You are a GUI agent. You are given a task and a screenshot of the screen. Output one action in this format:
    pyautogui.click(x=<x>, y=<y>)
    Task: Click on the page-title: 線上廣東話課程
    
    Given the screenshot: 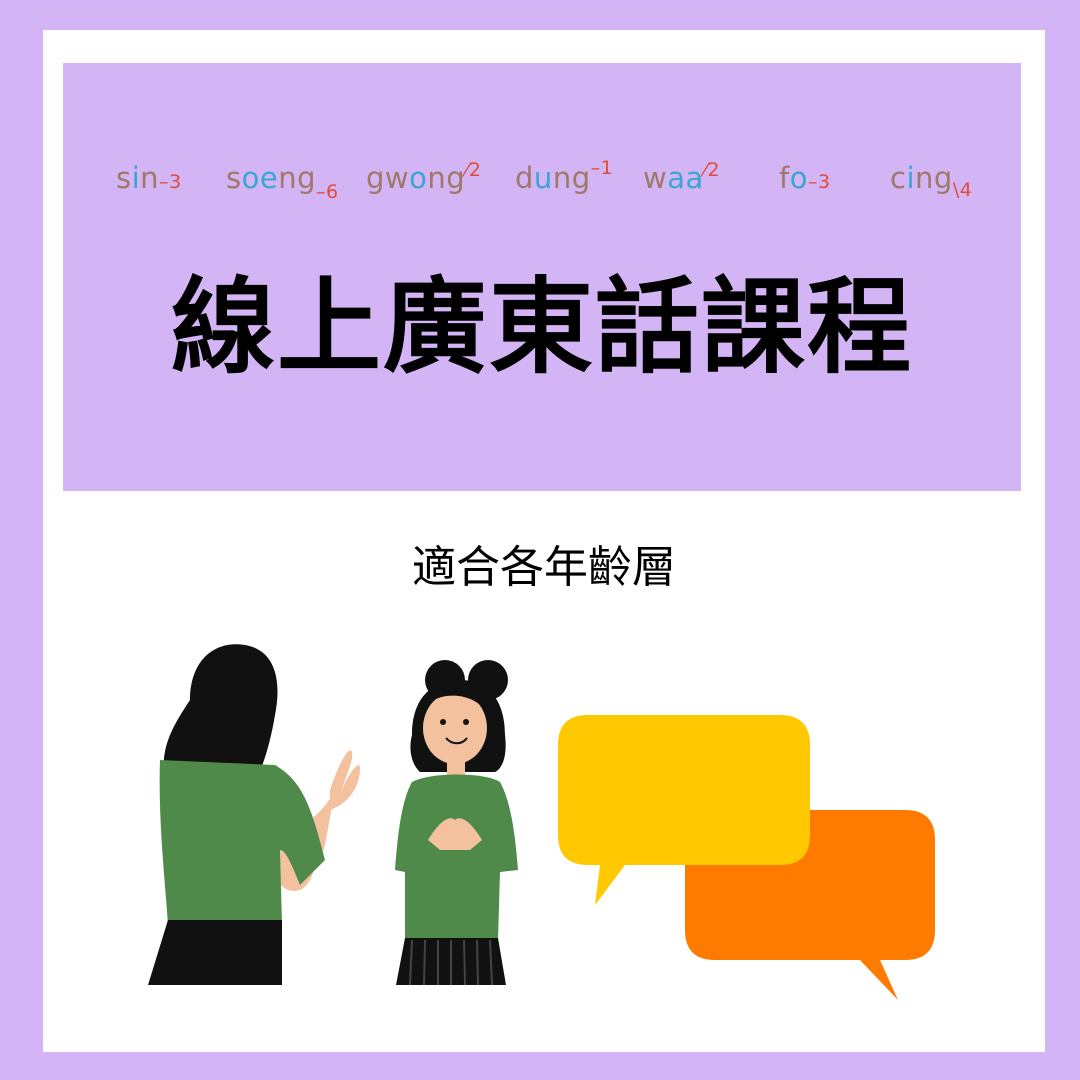 What is the action you would take?
    pyautogui.click(x=541, y=327)
    